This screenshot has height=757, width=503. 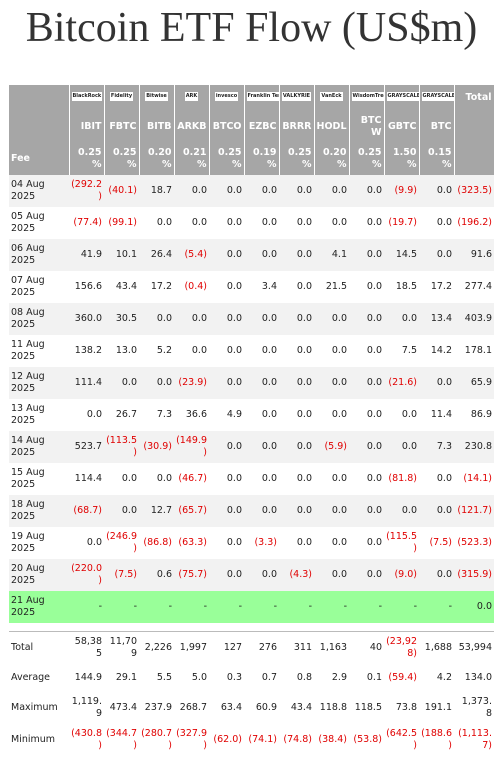 I want to click on issuer-logo: VALKYRIE, so click(x=296, y=96).